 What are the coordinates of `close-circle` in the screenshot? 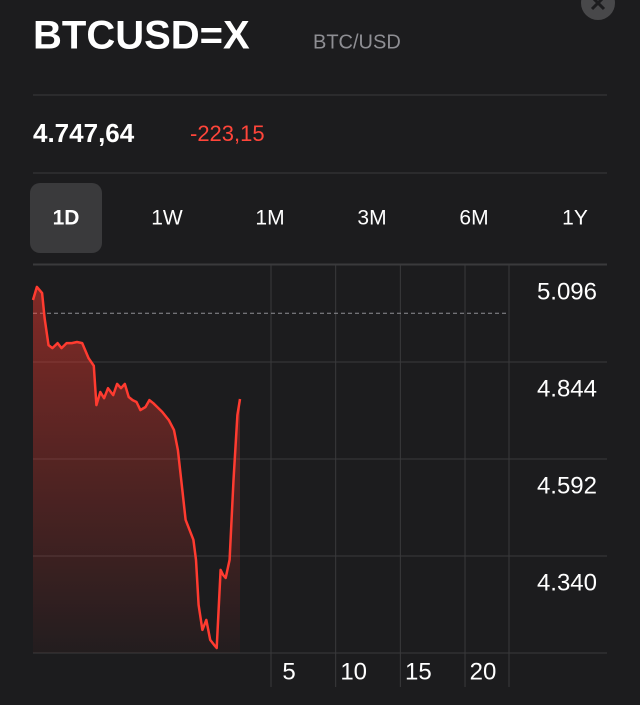 It's located at (598, 10).